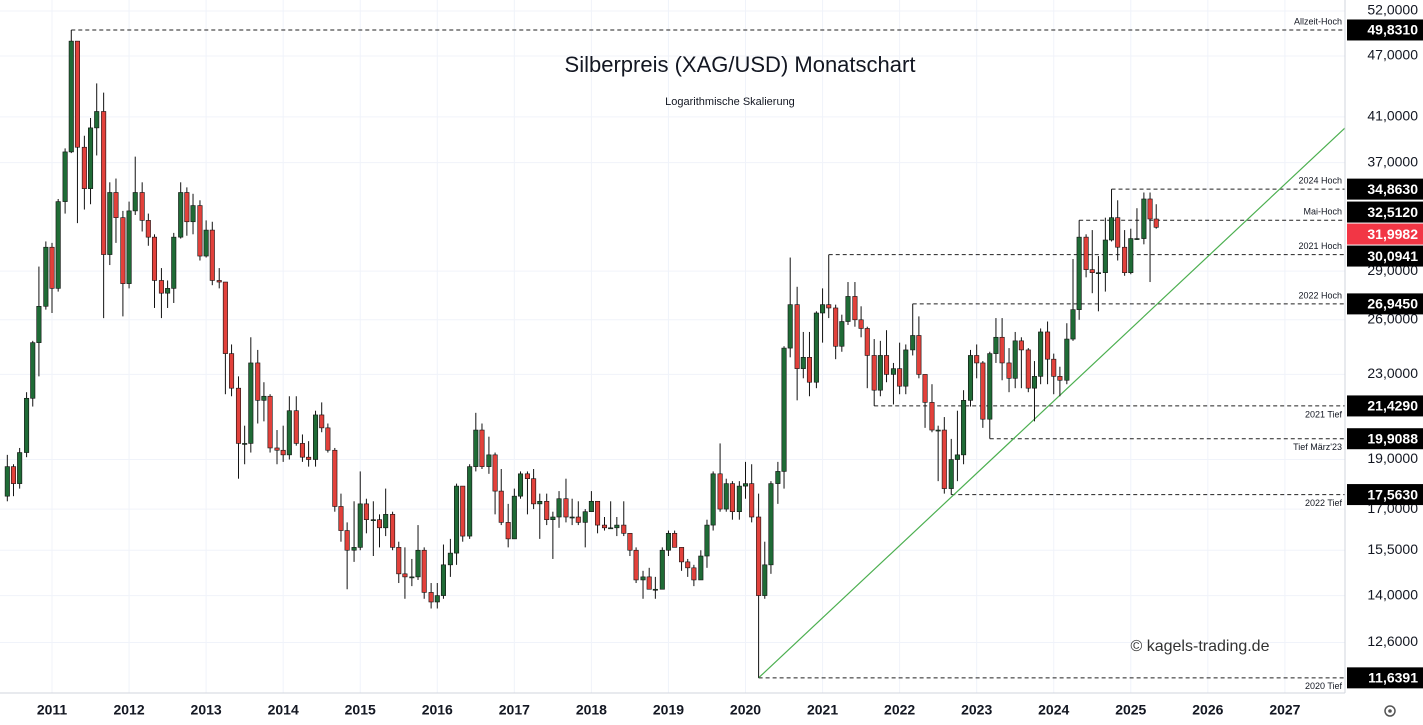 This screenshot has height=725, width=1423. Describe the element at coordinates (1324, 686) in the screenshot. I see `level-name: 2020 Tief` at that location.